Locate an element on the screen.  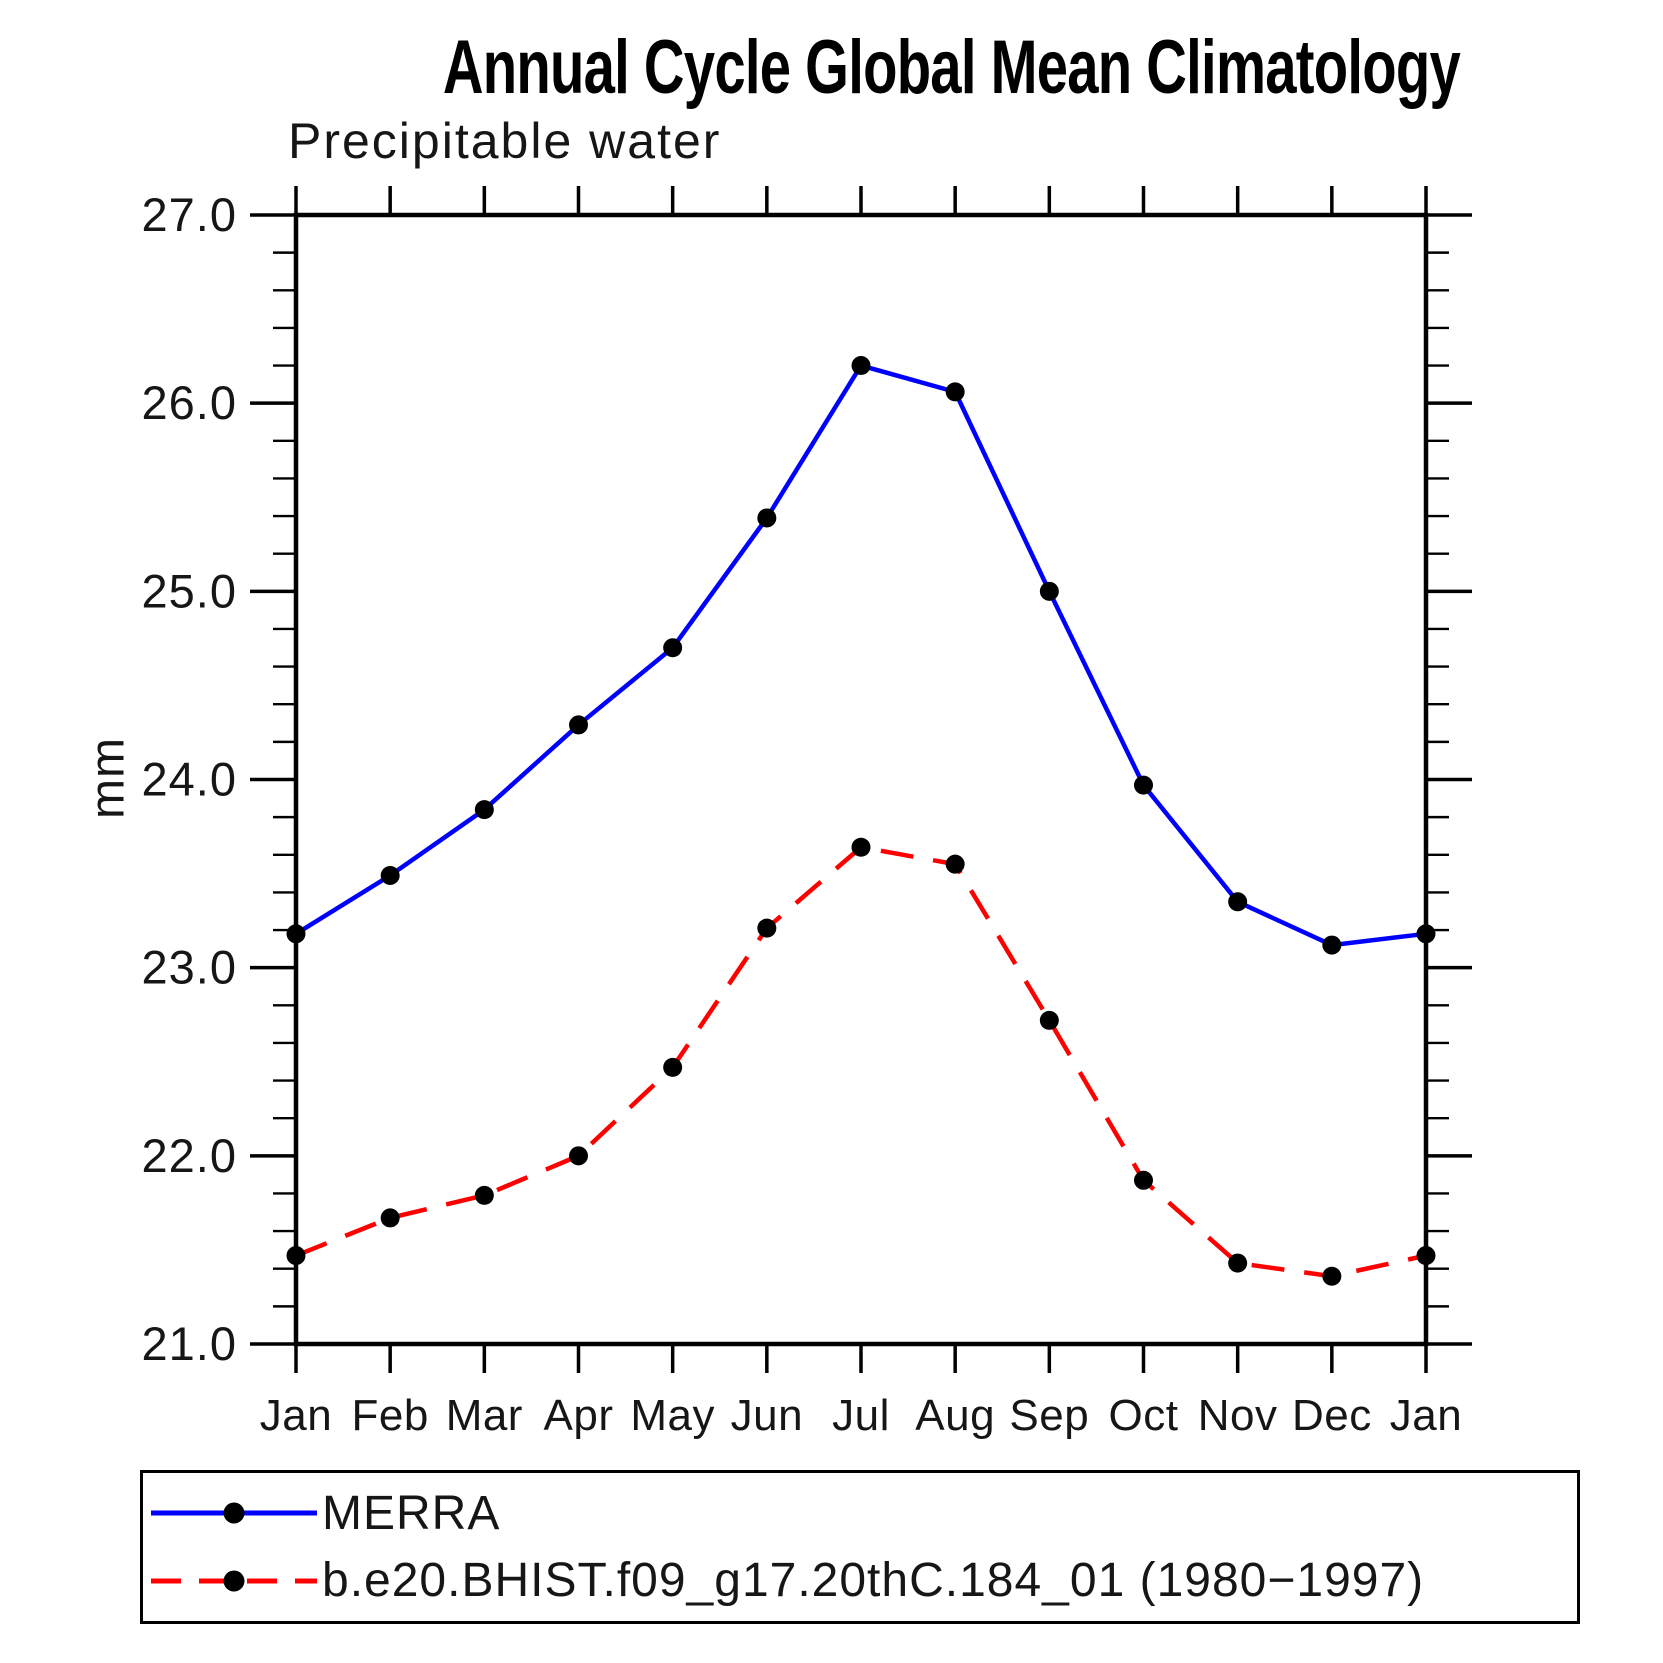
y-tick-label: 25.0 is located at coordinates (189, 590).